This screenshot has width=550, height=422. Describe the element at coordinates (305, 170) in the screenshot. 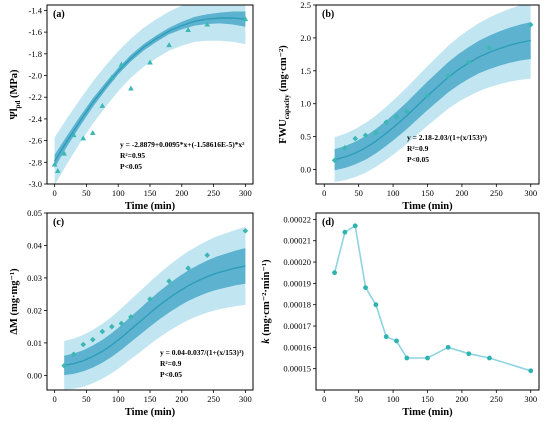

I see `y-tick-label: 0.0` at that location.